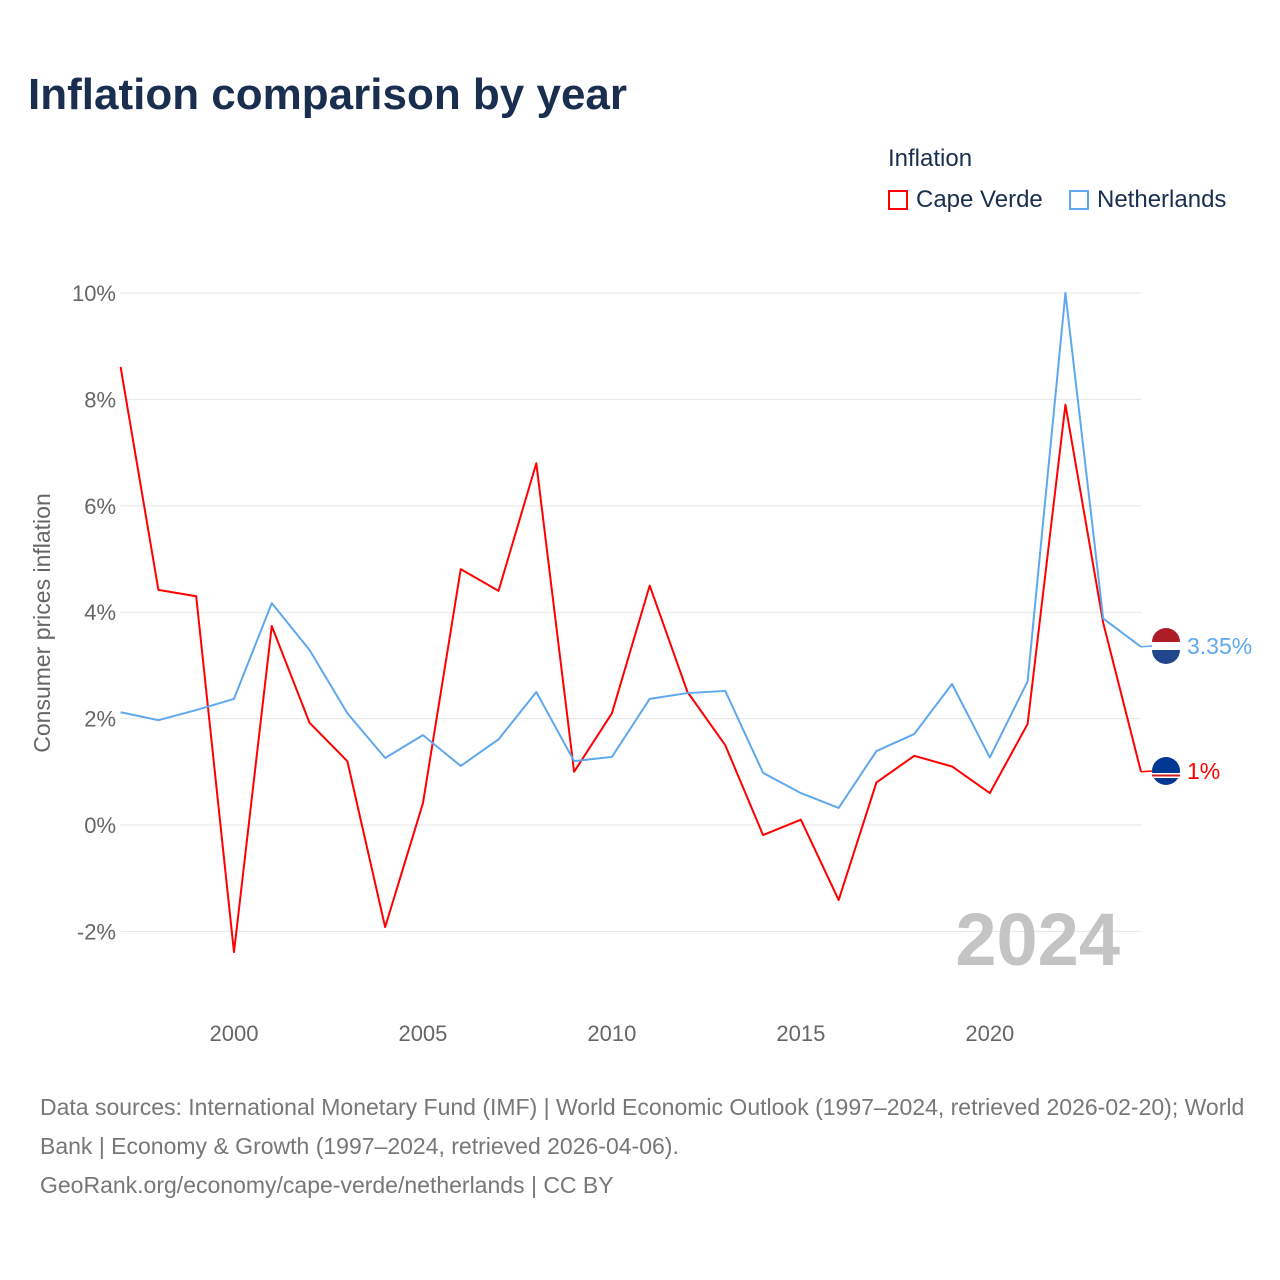 Image resolution: width=1280 pixels, height=1280 pixels. Describe the element at coordinates (979, 199) in the screenshot. I see `legend-label: Cape Verde` at that location.